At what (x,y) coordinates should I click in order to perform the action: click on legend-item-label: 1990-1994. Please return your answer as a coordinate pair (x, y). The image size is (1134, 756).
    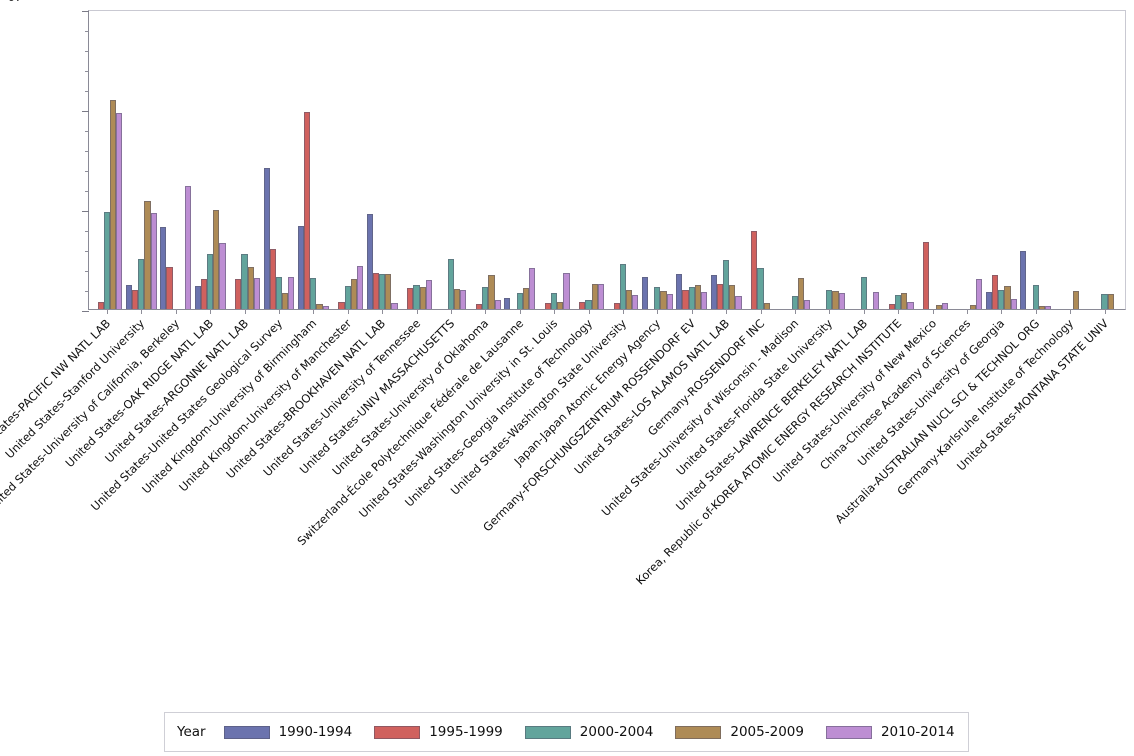
    Looking at the image, I should click on (315, 732).